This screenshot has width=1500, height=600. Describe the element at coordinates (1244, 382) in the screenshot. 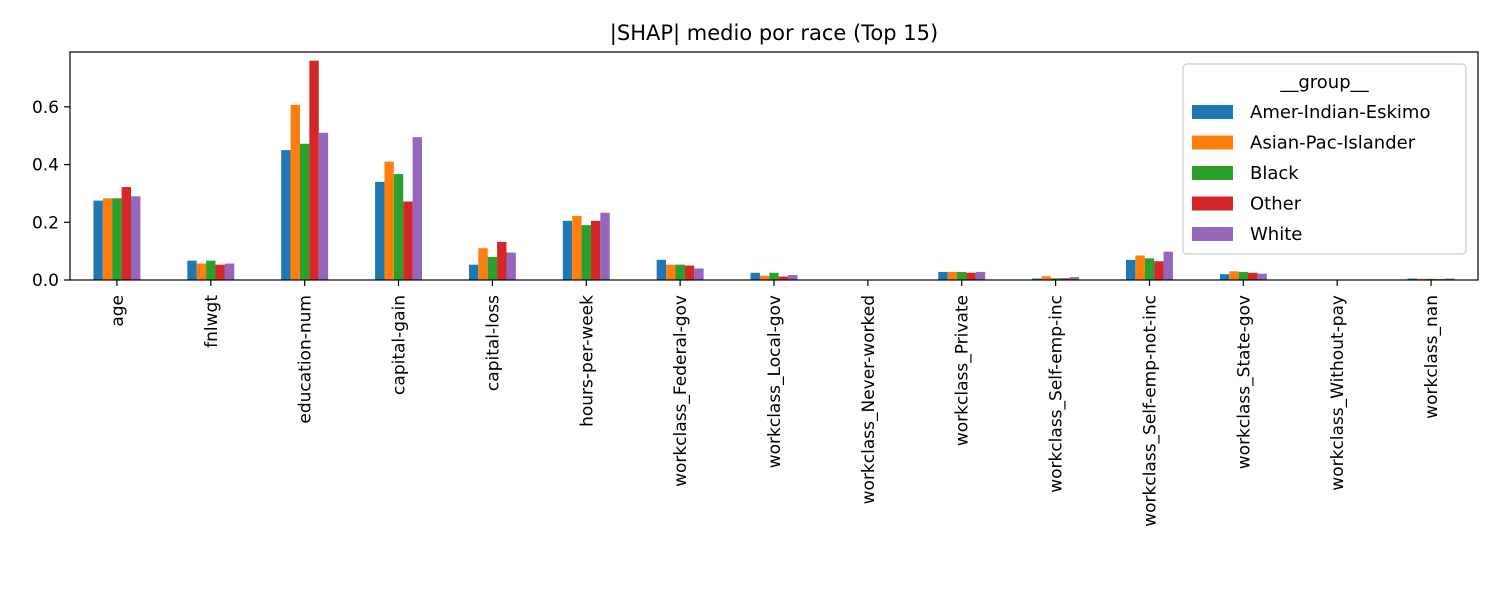

I see `x-tick-label: workclass_State-gov` at that location.